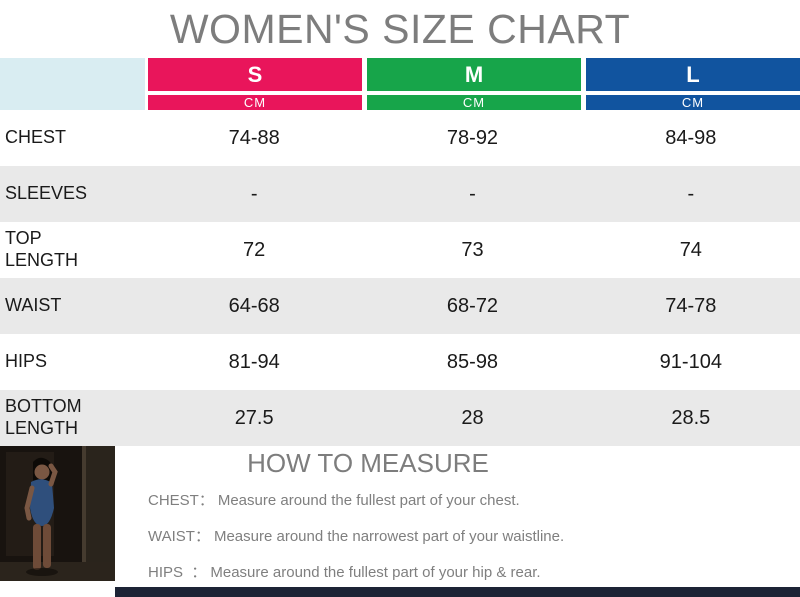 This screenshot has height=597, width=800. What do you see at coordinates (691, 137) in the screenshot?
I see `cell-chest-l: 84-98` at bounding box center [691, 137].